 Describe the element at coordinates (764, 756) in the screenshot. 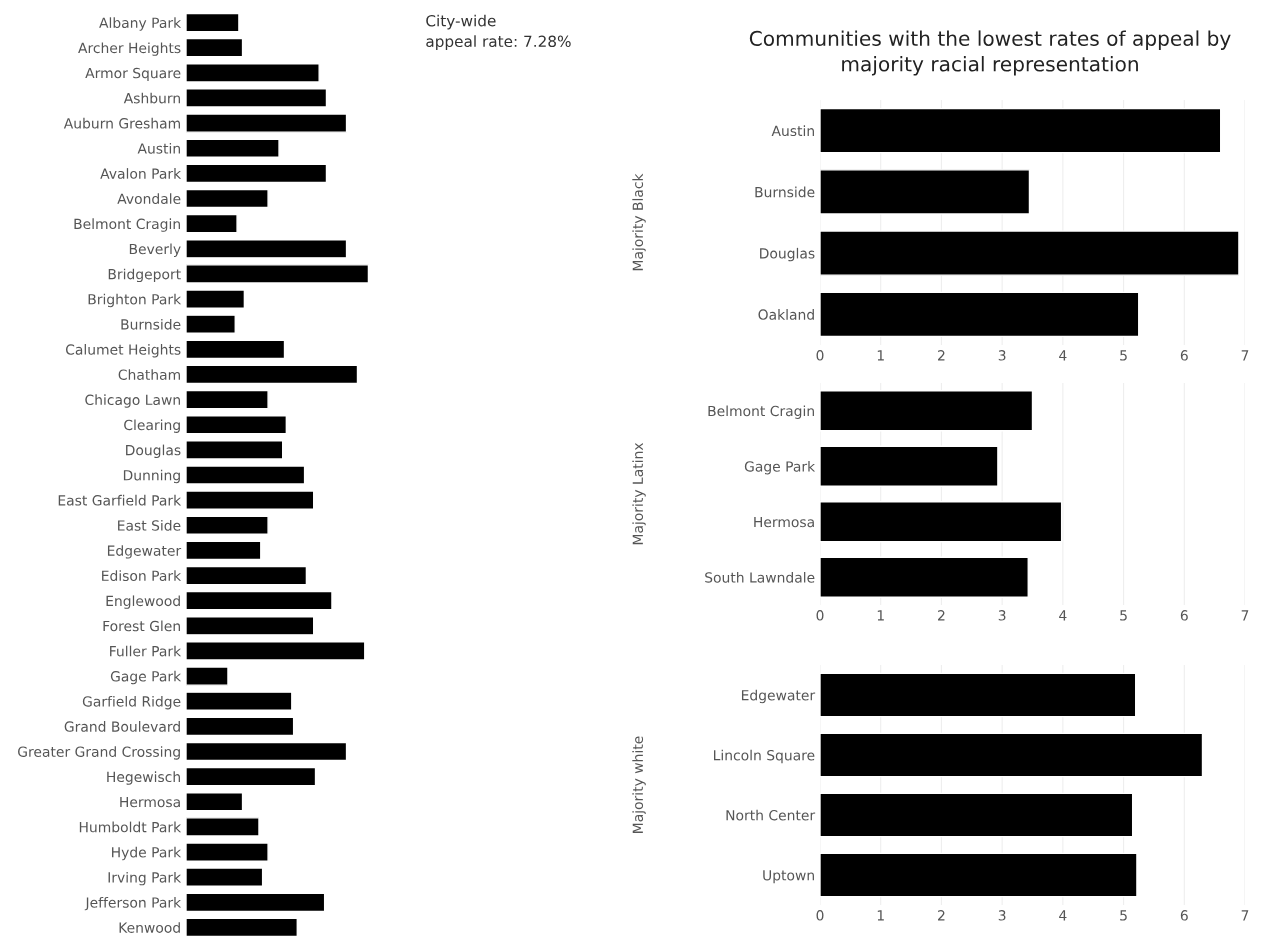

I see `y-tick-label: Lincoln Square` at that location.